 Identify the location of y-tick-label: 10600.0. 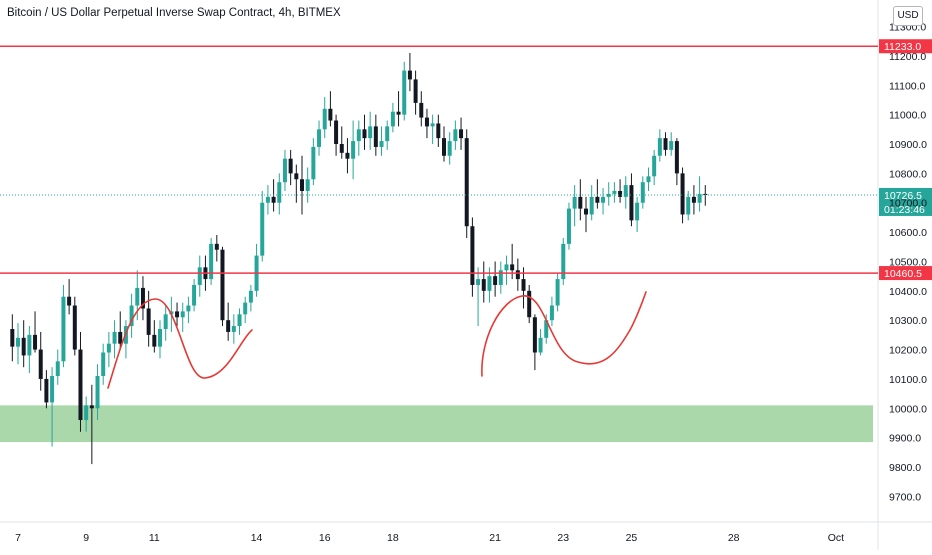
(908, 233).